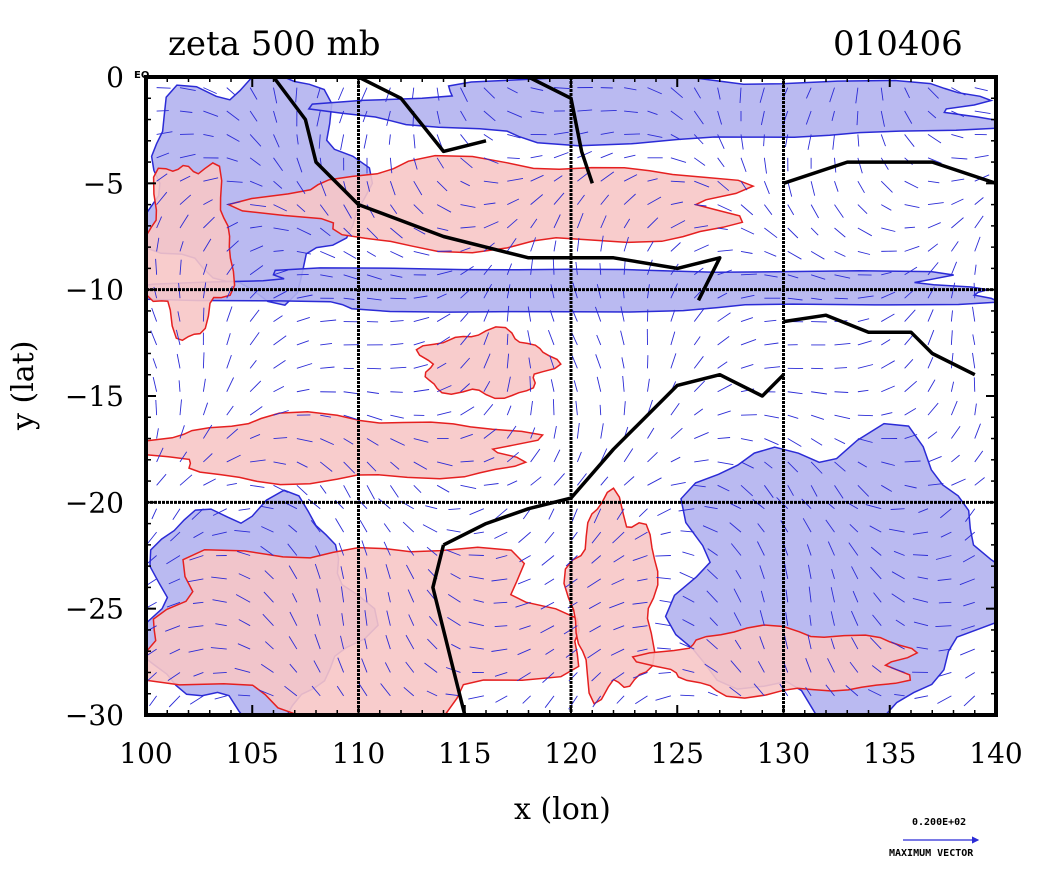  Describe the element at coordinates (115, 77) in the screenshot. I see `y-tick-label: 0` at that location.